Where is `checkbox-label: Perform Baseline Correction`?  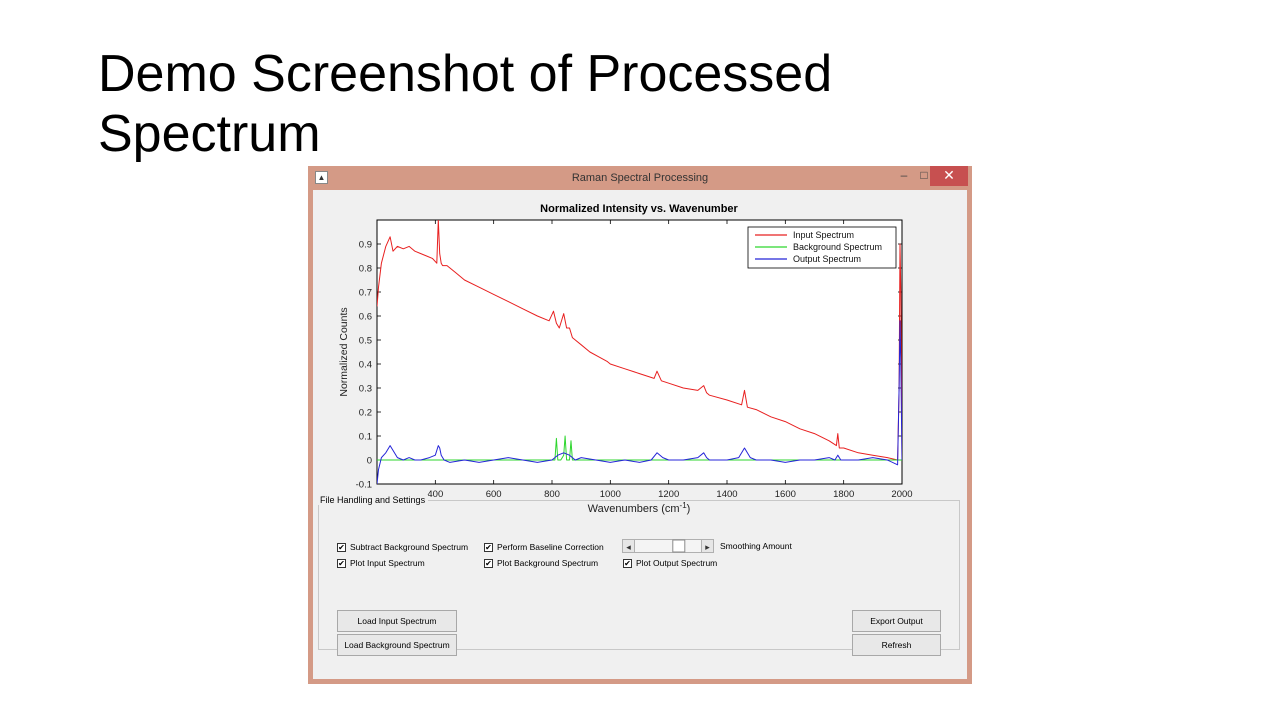 checkbox-label: Perform Baseline Correction is located at coordinates (550, 547).